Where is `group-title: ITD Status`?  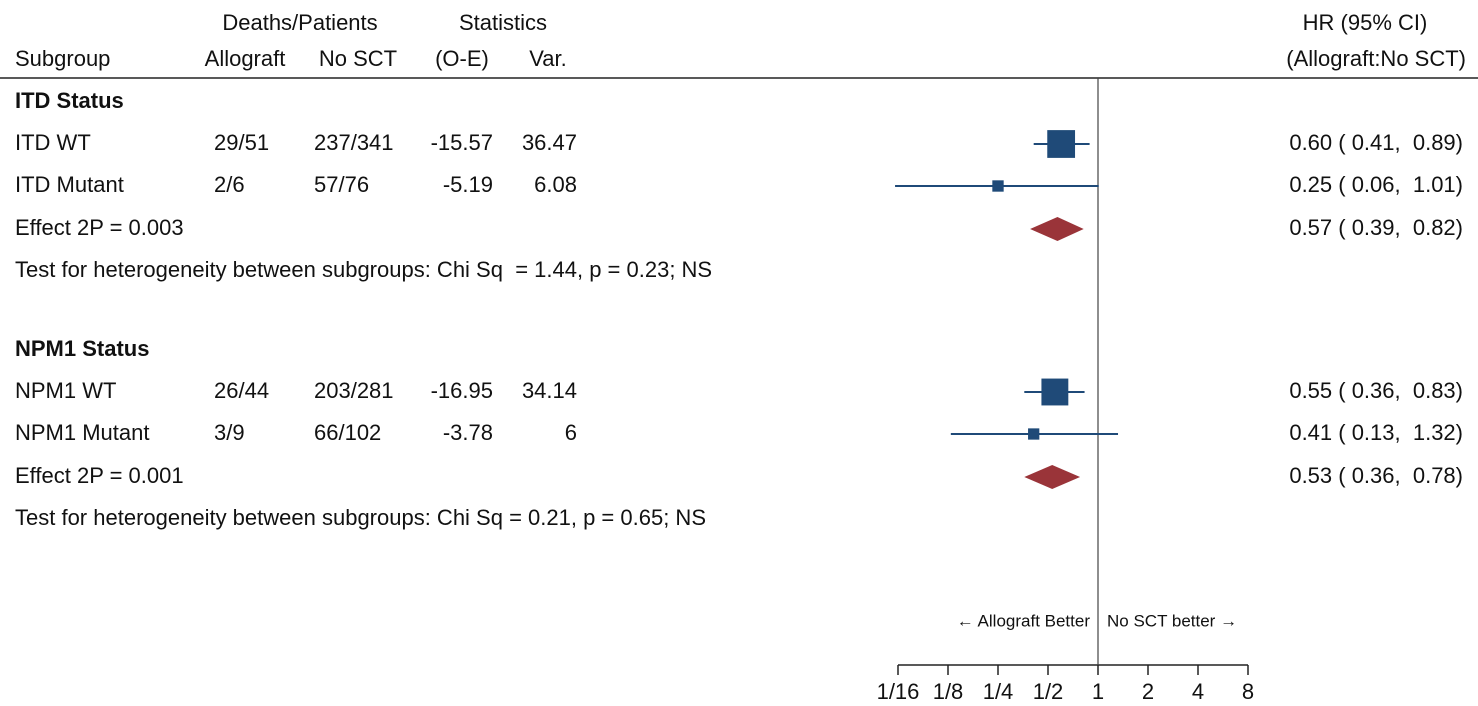
group-title: ITD Status is located at coordinates (69, 100).